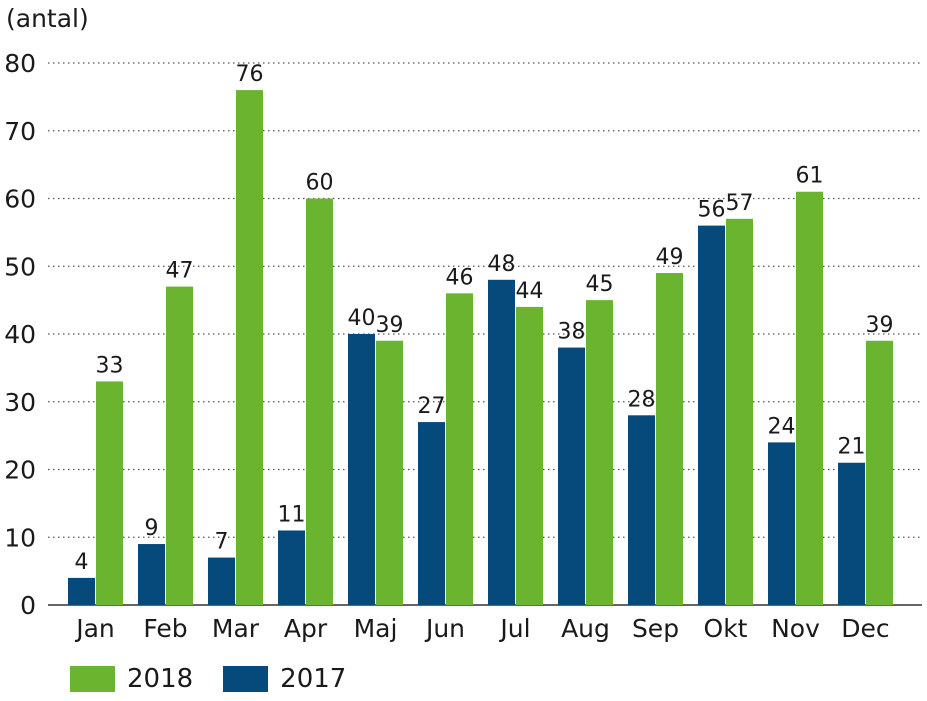 The width and height of the screenshot is (927, 701). I want to click on y-tick-label-10: 10, so click(20, 537).